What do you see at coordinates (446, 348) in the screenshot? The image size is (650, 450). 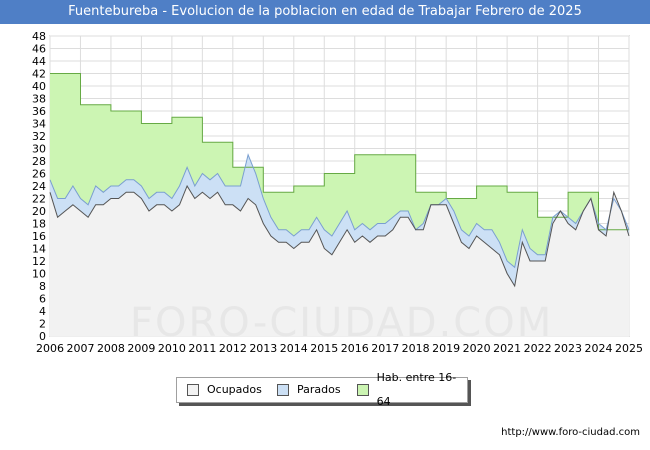 I see `x-tick-label: 2019` at bounding box center [446, 348].